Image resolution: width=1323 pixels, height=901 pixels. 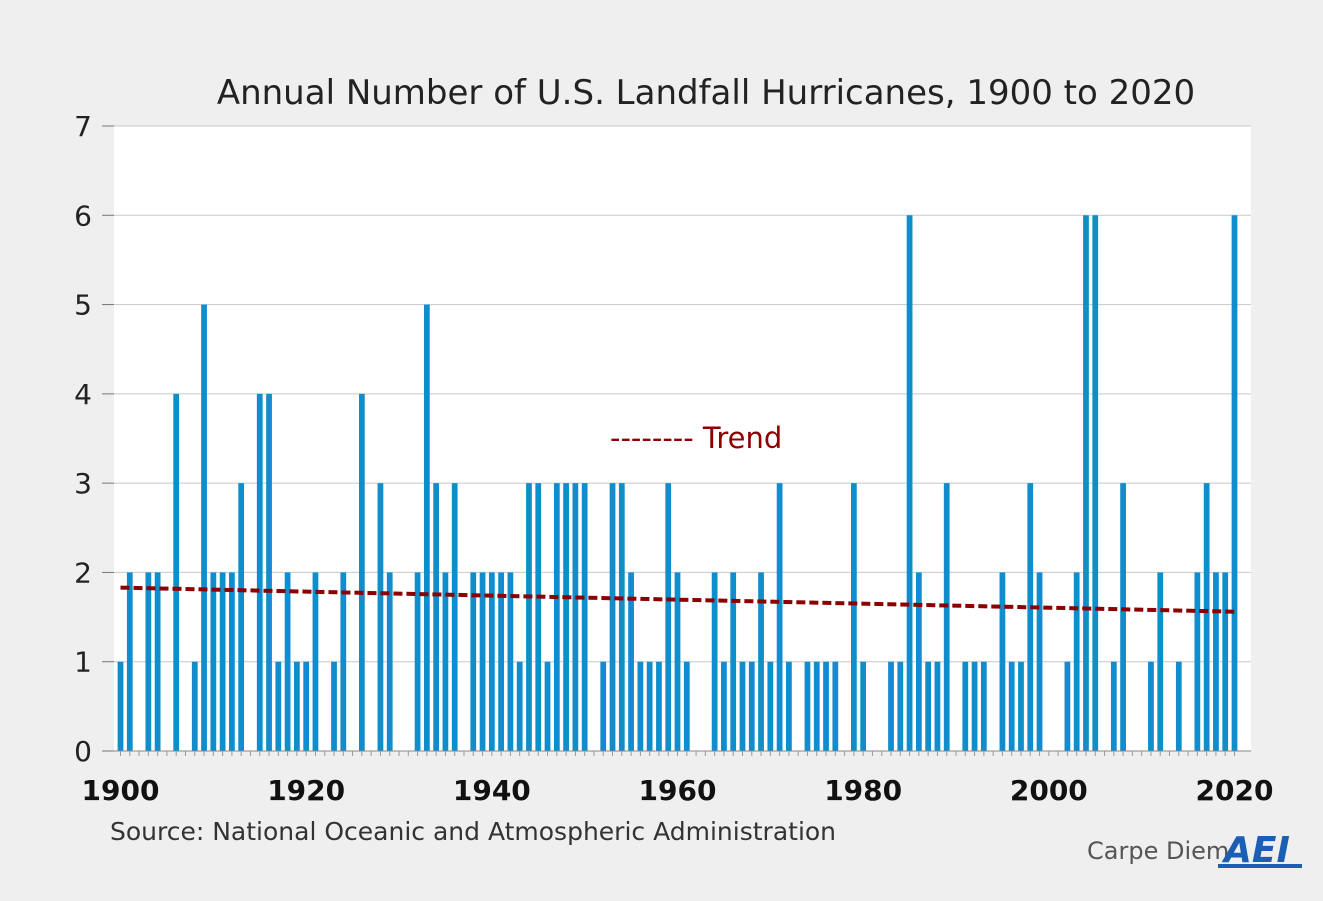 I want to click on y-tick-label: 3, so click(x=83, y=483).